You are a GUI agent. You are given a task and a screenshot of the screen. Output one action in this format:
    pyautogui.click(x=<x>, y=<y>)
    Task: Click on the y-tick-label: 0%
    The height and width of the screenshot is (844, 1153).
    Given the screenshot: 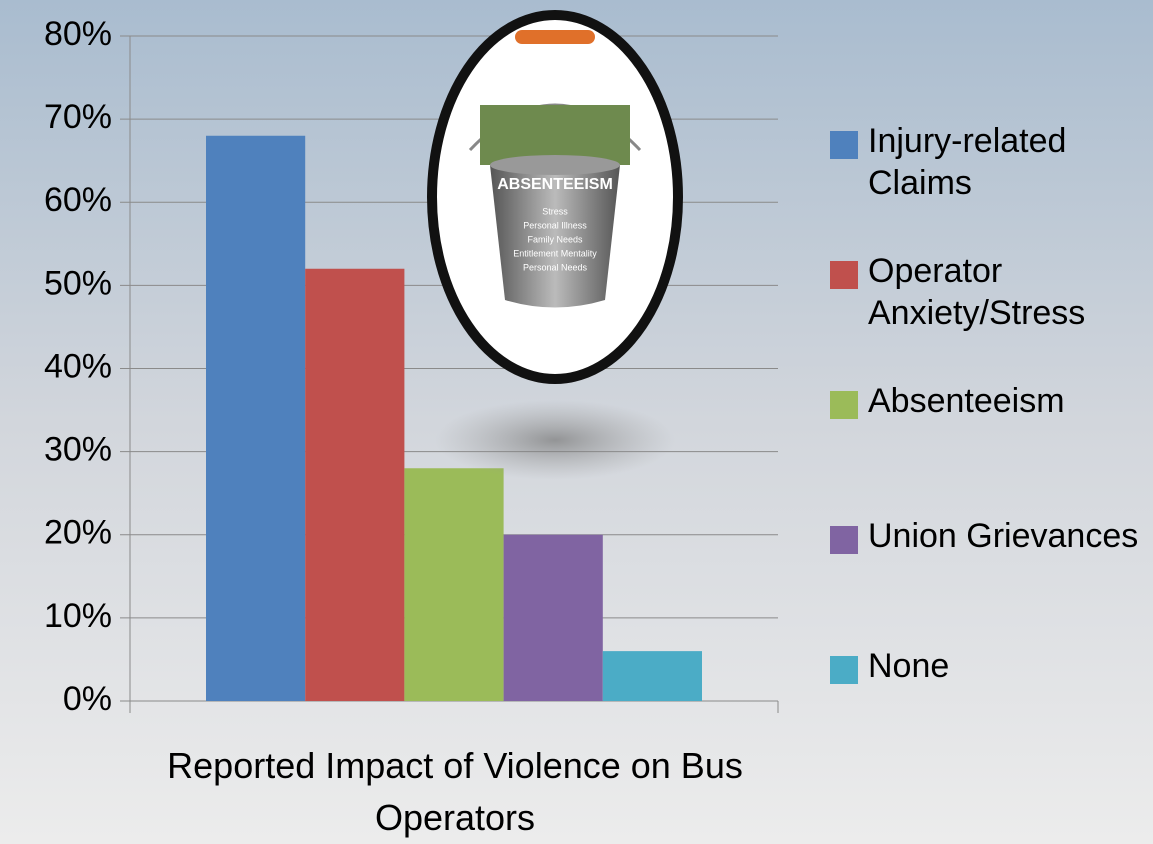 What is the action you would take?
    pyautogui.click(x=87, y=699)
    